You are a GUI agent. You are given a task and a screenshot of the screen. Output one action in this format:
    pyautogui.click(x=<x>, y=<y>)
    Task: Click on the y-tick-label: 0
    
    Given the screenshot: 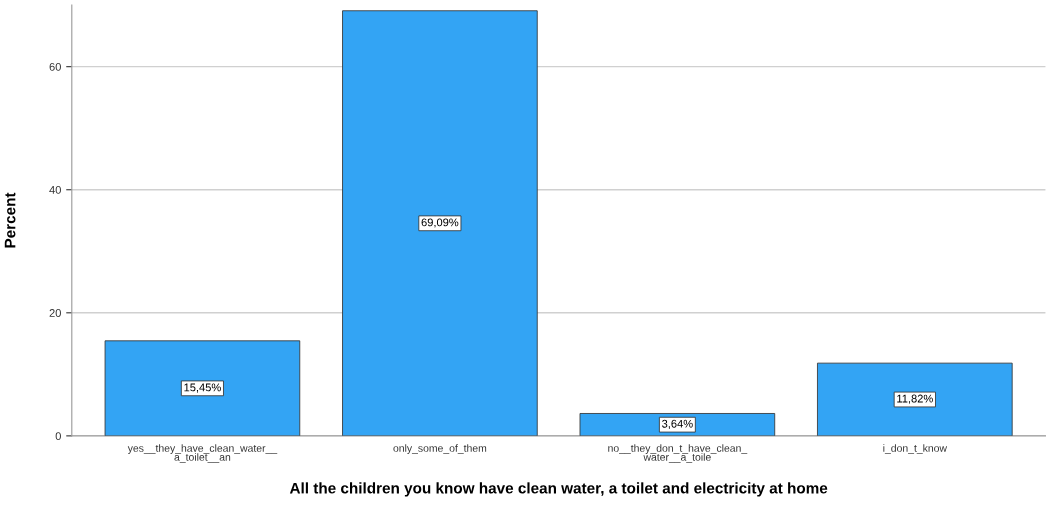 What is the action you would take?
    pyautogui.click(x=58, y=436)
    